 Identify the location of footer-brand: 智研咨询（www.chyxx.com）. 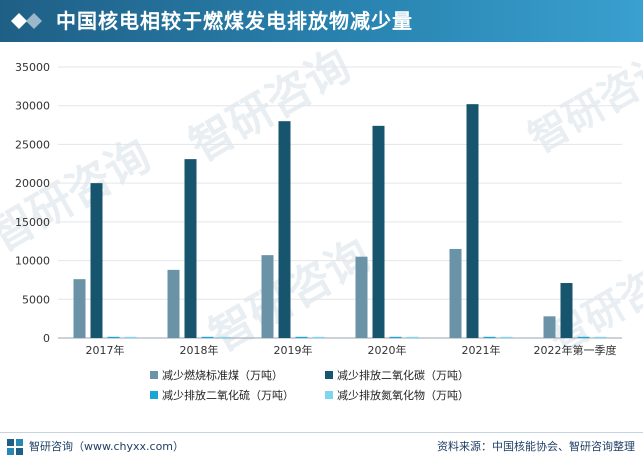
(107, 446).